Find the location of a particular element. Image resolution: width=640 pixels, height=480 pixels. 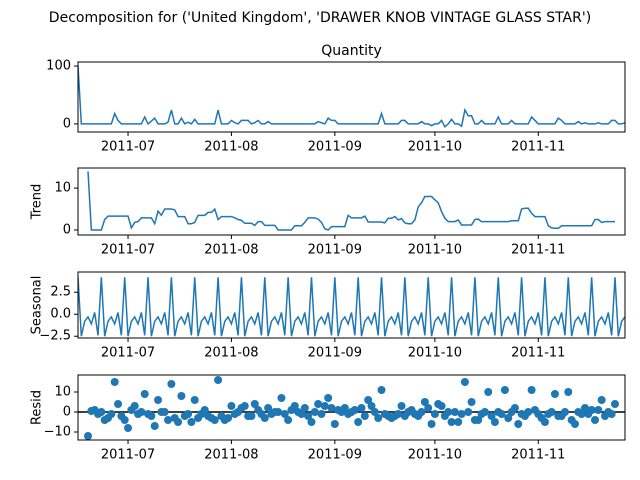

y-axis-label: Trend is located at coordinates (37, 202).